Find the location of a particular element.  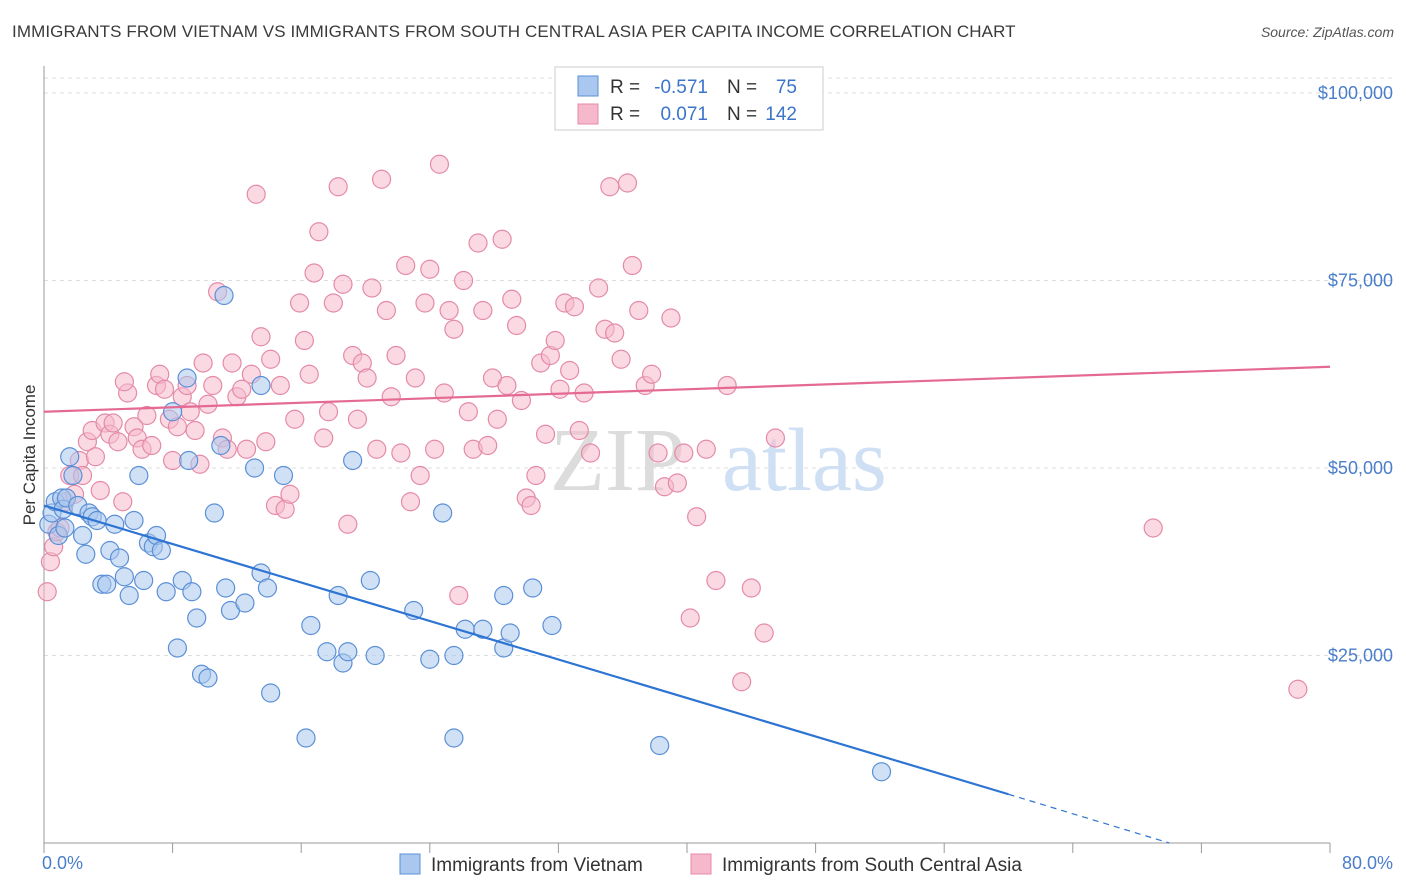

y-tick-label: $100,000 is located at coordinates (1355, 93).